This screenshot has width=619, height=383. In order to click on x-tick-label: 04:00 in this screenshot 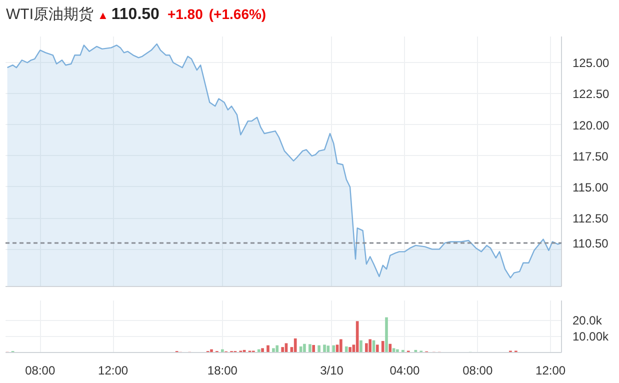, I will do `click(405, 371)`.